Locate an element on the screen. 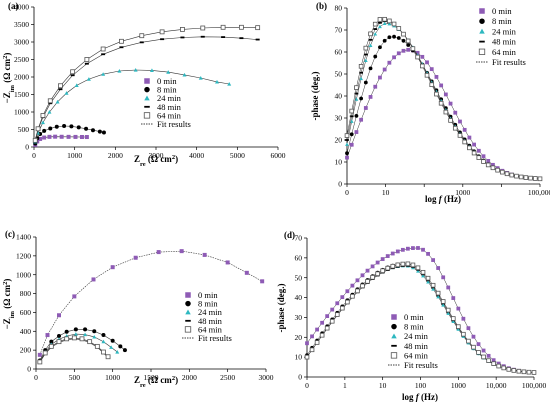  x-tick-label: 0 is located at coordinates (36, 377).